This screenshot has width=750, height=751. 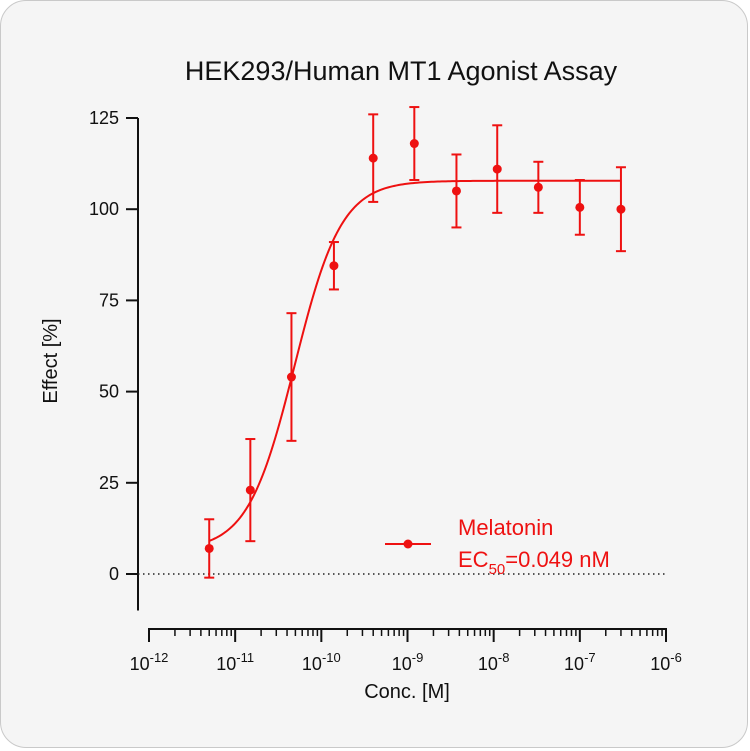 What do you see at coordinates (51, 360) in the screenshot?
I see `y-axis-label: Effect [%]` at bounding box center [51, 360].